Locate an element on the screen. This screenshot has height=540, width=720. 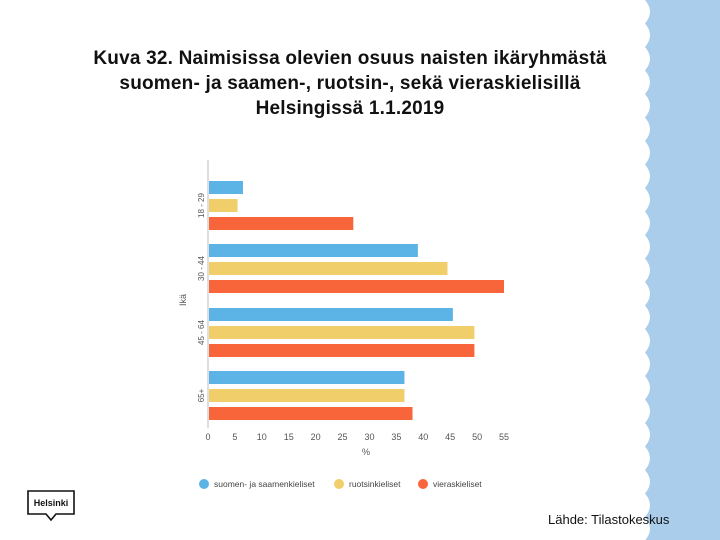
category-label: 65+ is located at coordinates (201, 395).